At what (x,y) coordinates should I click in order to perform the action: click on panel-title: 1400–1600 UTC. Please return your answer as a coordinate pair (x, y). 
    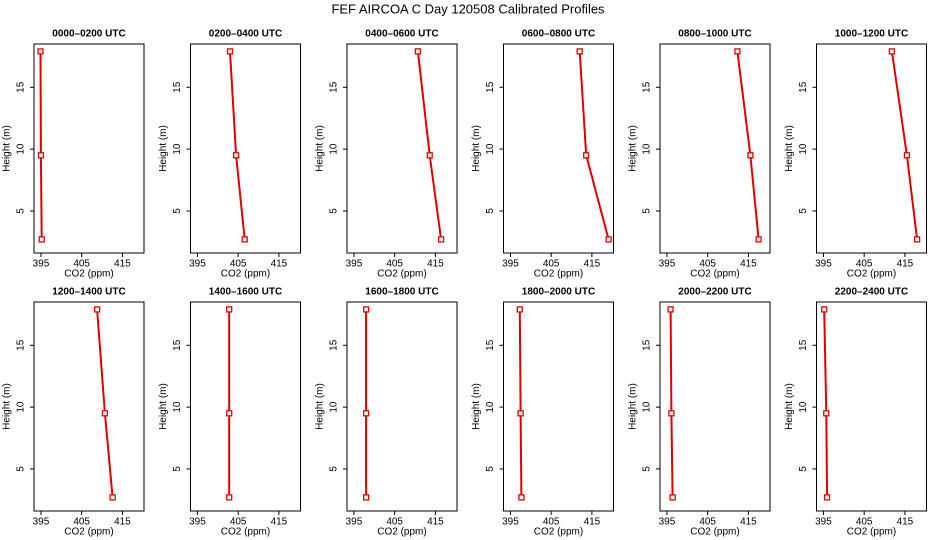
    Looking at the image, I should click on (245, 292).